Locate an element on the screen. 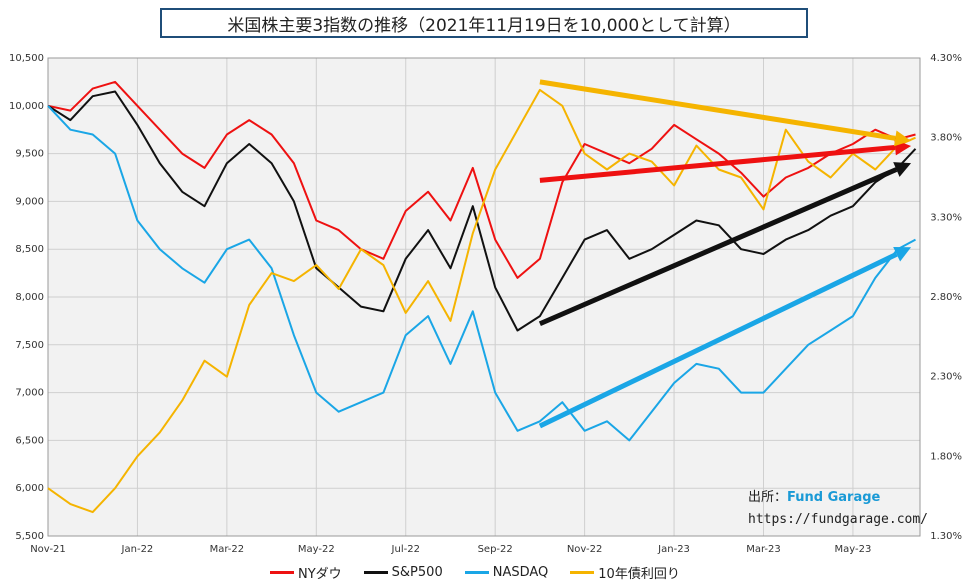 This screenshot has height=587, width=965. y-right-tick-label: 1.30% is located at coordinates (946, 536).